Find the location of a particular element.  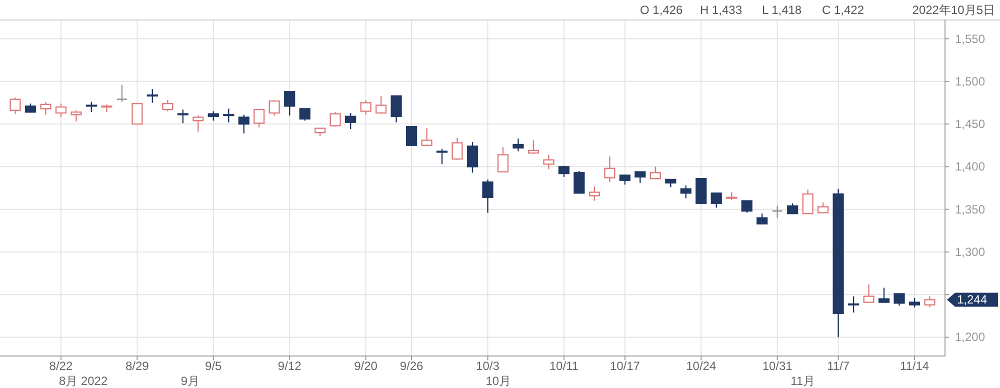

text: 9月 is located at coordinates (190, 381).